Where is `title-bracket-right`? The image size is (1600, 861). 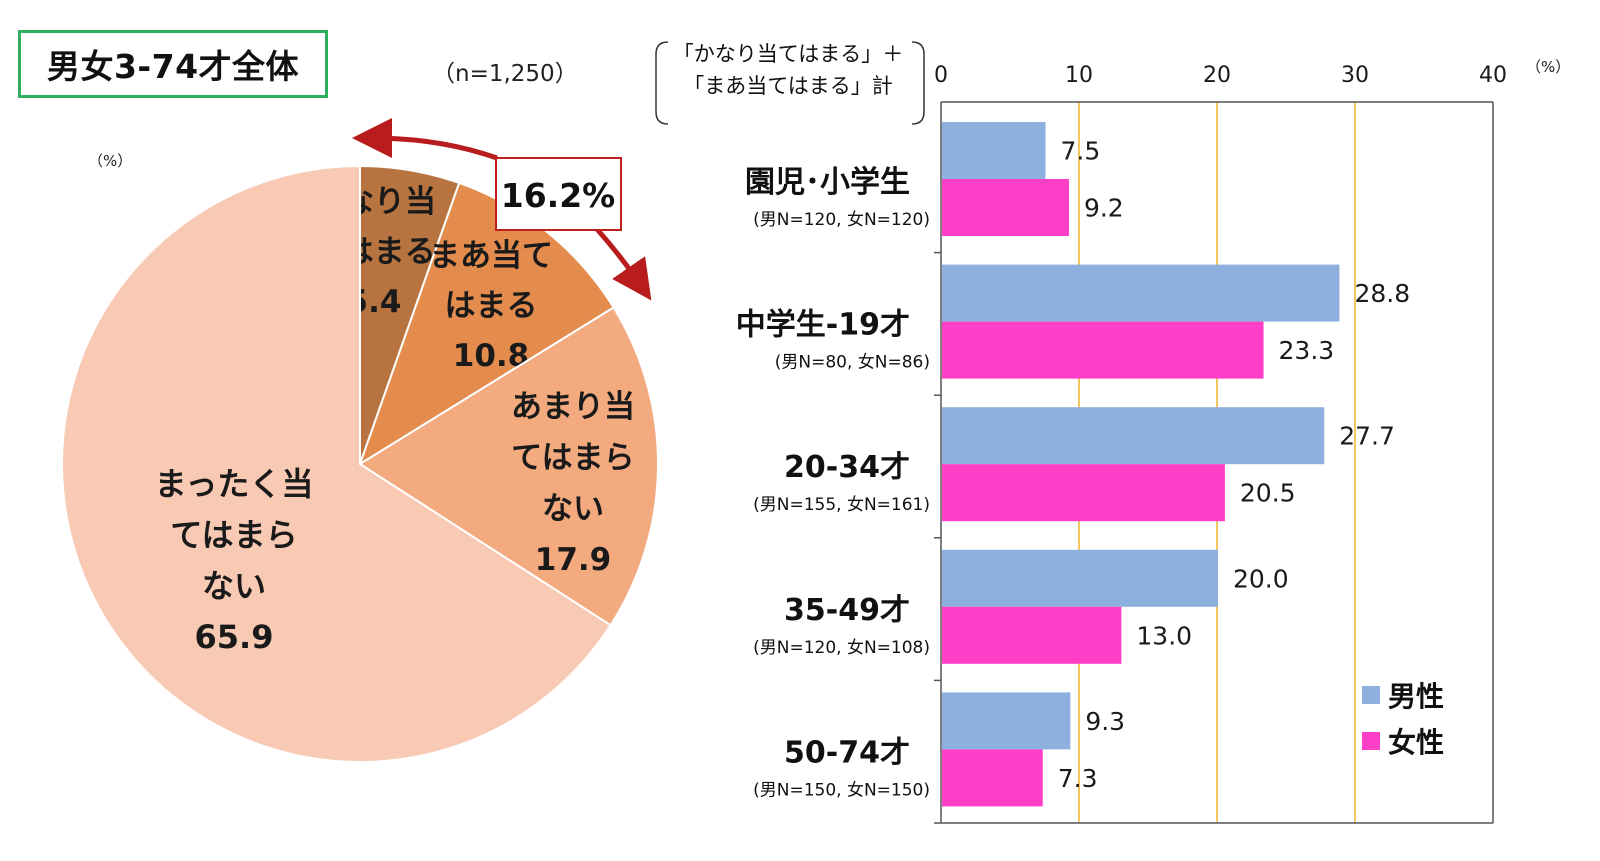
title-bracket-right is located at coordinates (918, 83).